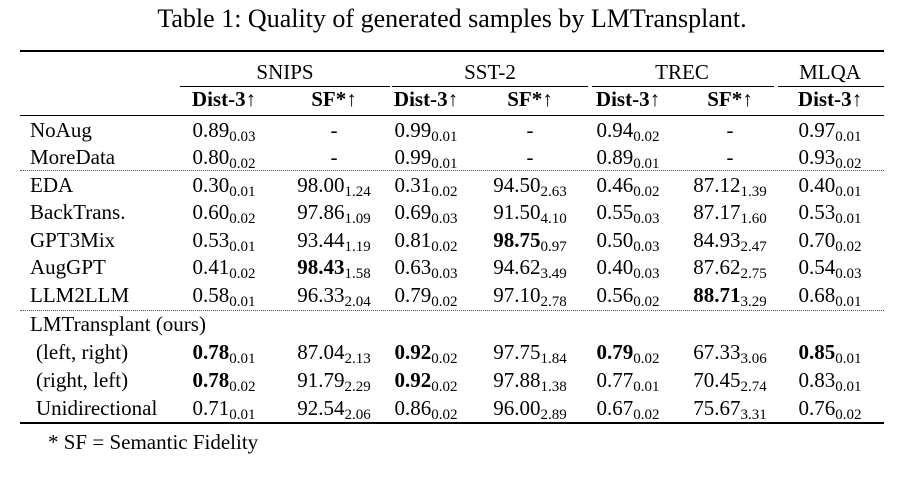  I want to click on table-cell: 0.600.02, so click(224, 213).